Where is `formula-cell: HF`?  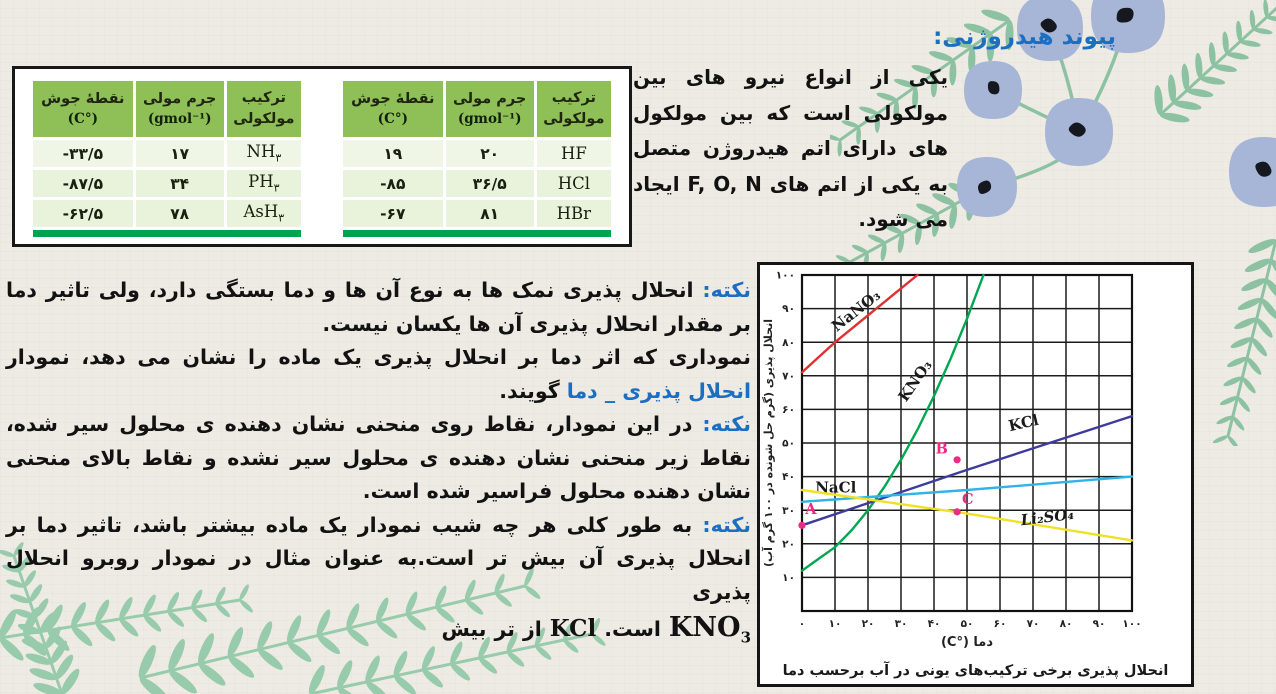
formula-cell: HF is located at coordinates (573, 153).